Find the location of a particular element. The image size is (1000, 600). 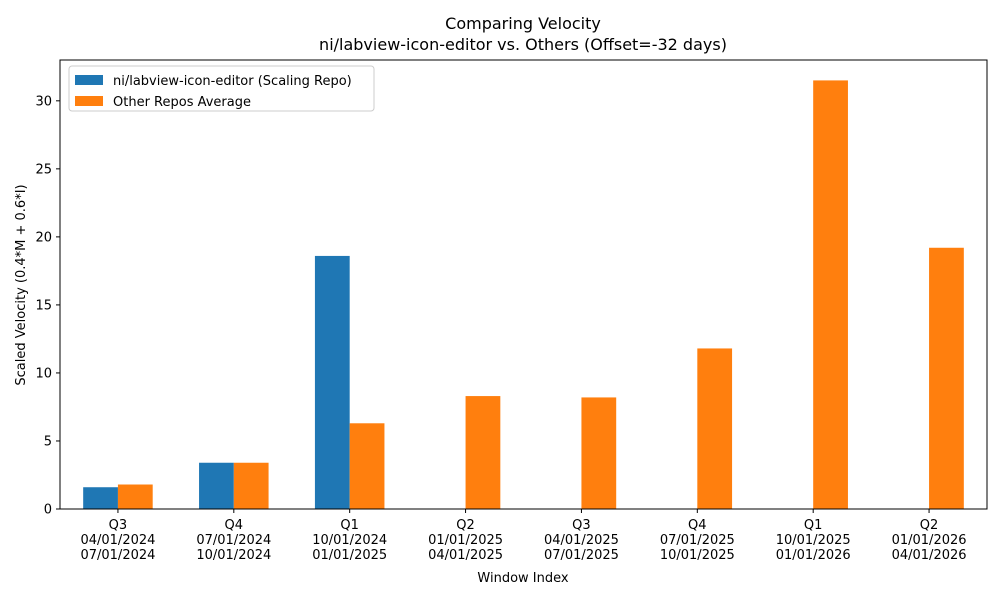

x-tick-label: Q3 04/01/2025 07/01/2025 is located at coordinates (581, 540).